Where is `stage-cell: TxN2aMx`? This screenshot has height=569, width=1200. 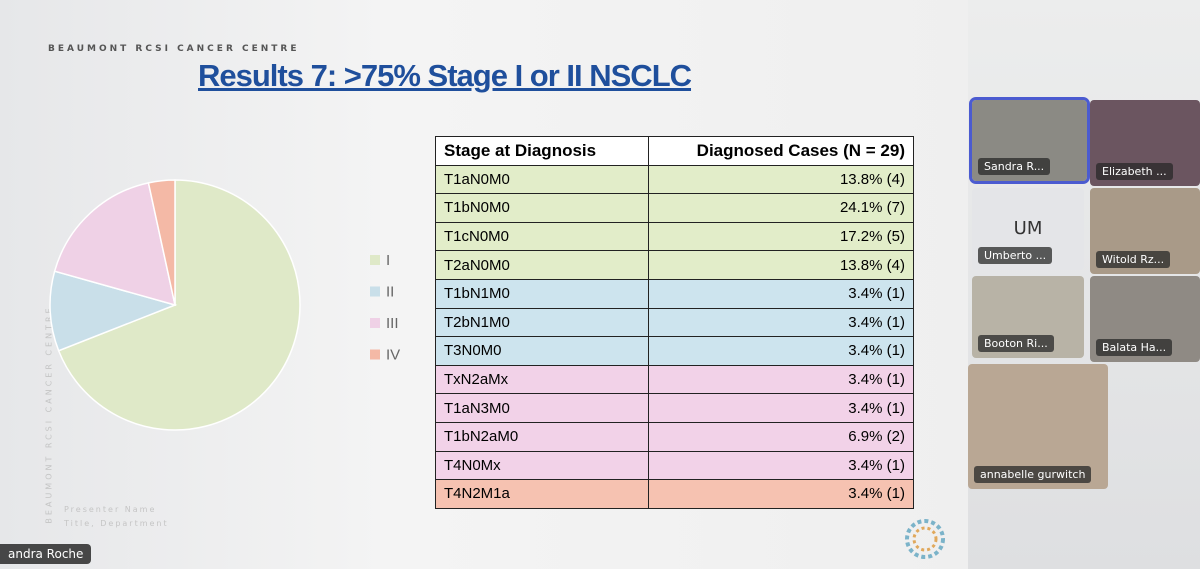 stage-cell: TxN2aMx is located at coordinates (542, 379).